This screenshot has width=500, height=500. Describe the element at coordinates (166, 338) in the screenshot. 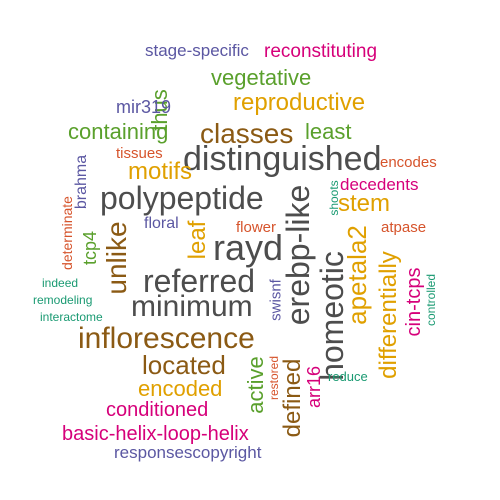

I see `word-inflorescence: inflorescence` at that location.